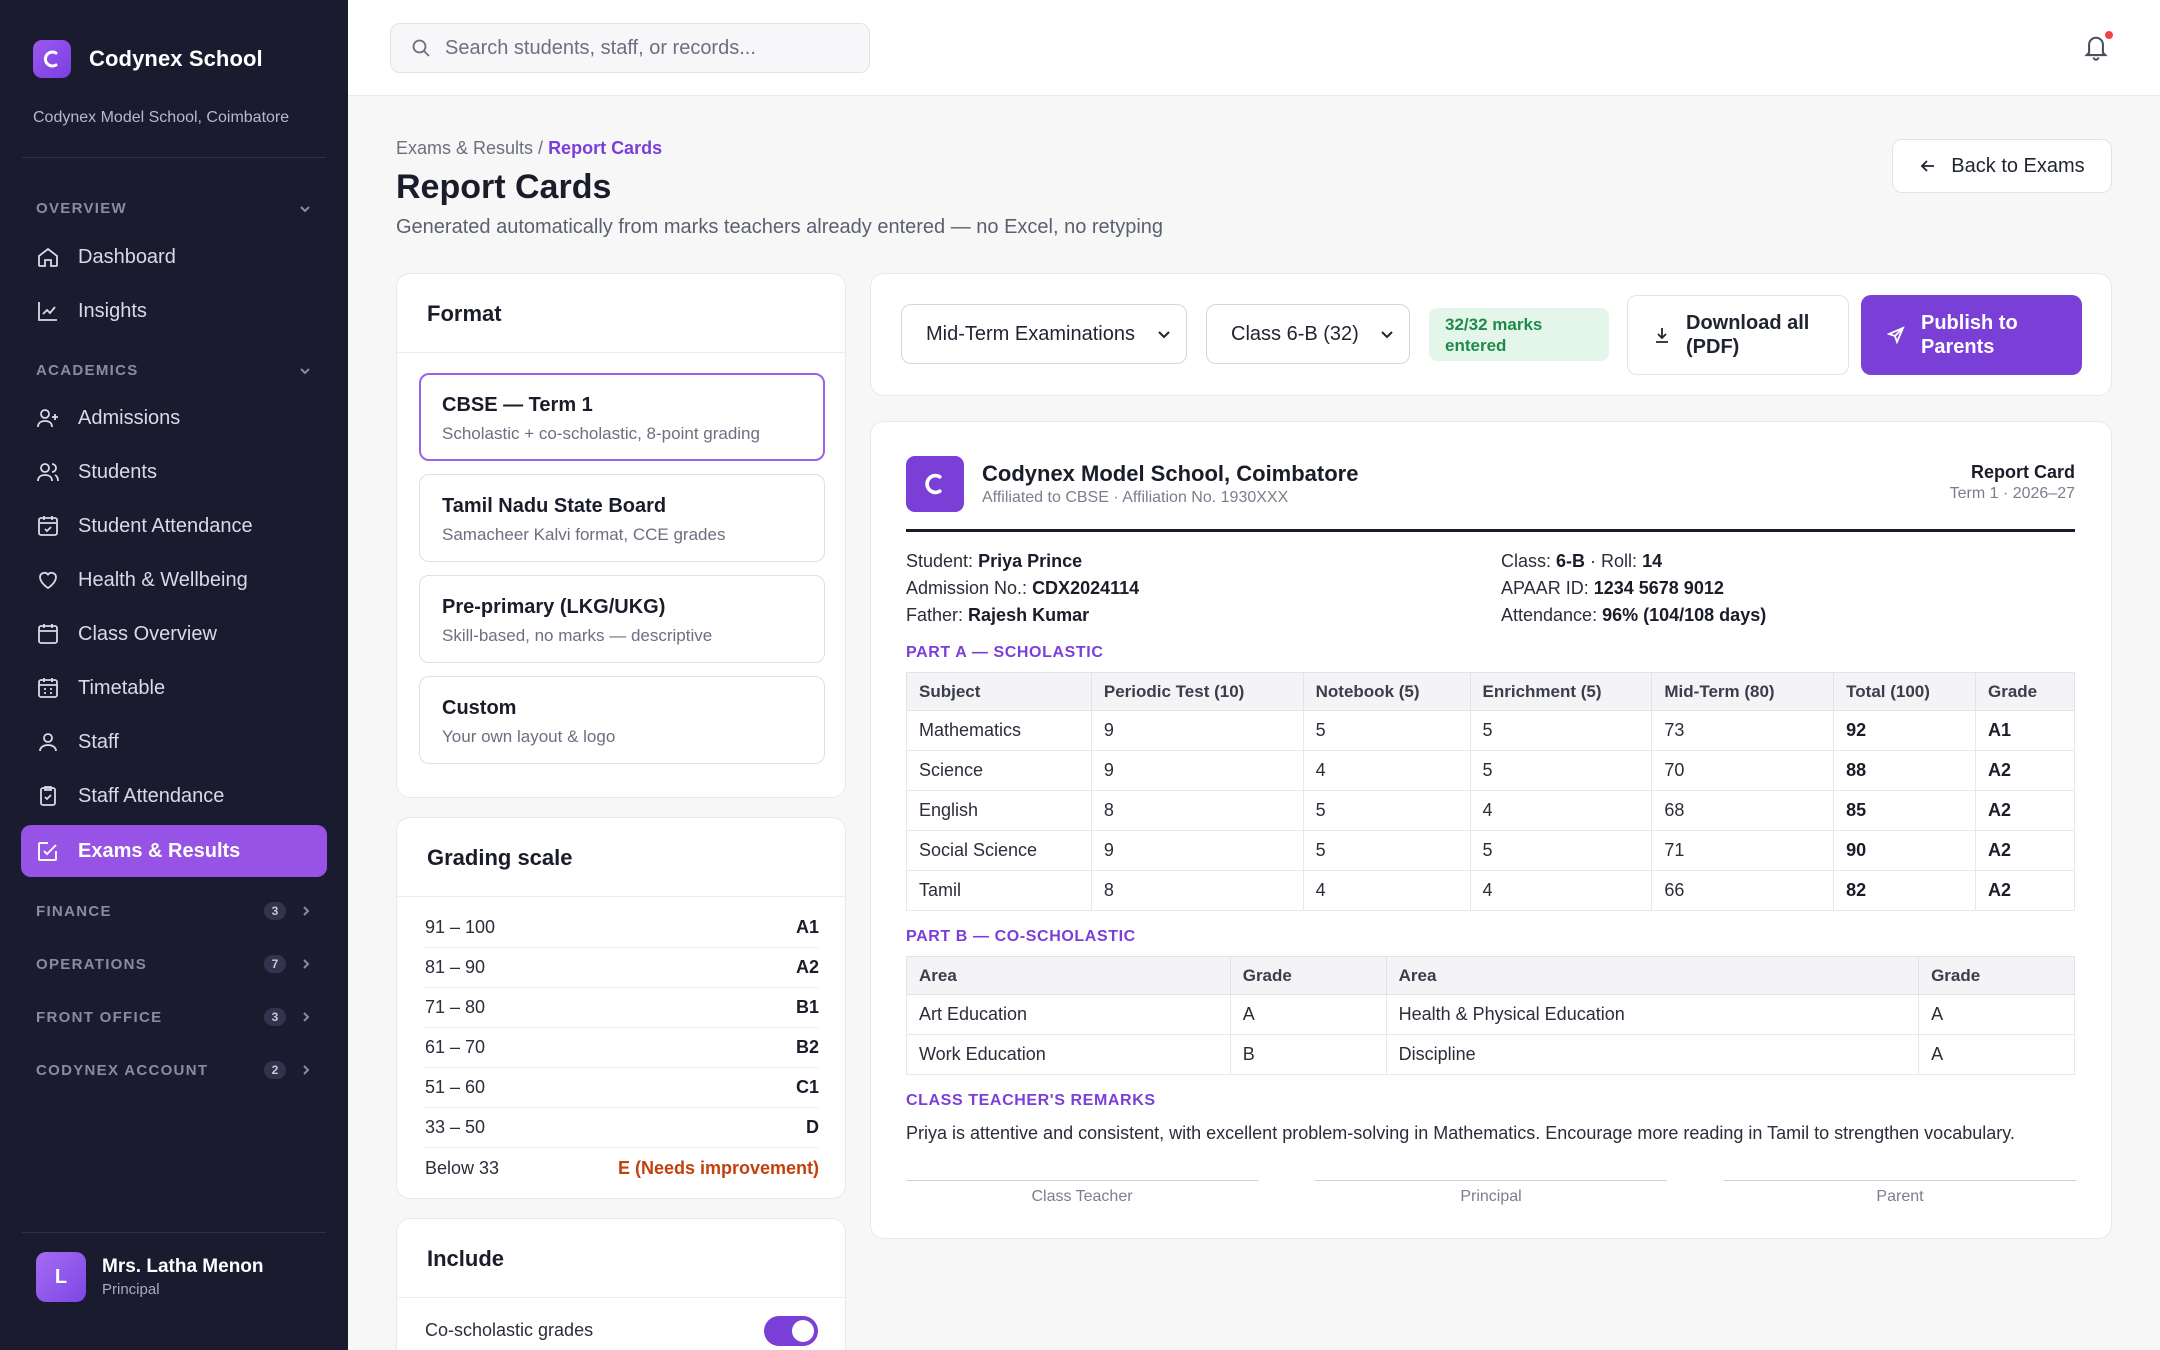 The width and height of the screenshot is (2160, 1350). Describe the element at coordinates (147, 633) in the screenshot. I see `sidebar-item-label: Class Overview` at that location.